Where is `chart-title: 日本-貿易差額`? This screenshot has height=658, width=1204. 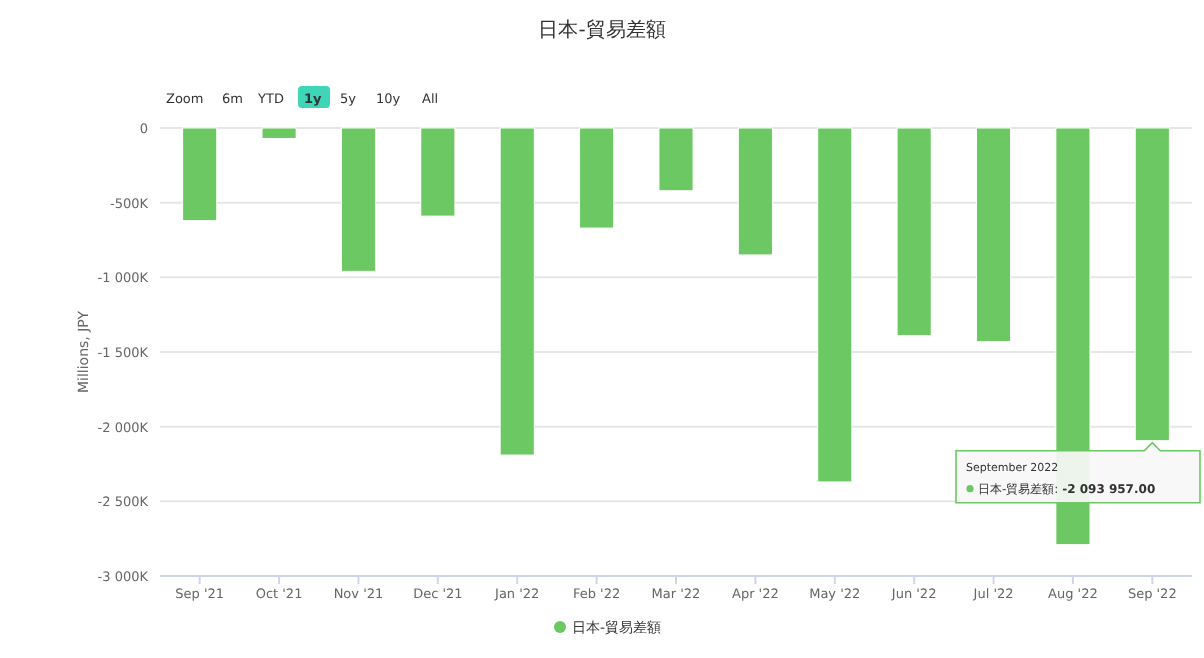 chart-title: 日本-貿易差額 is located at coordinates (602, 30).